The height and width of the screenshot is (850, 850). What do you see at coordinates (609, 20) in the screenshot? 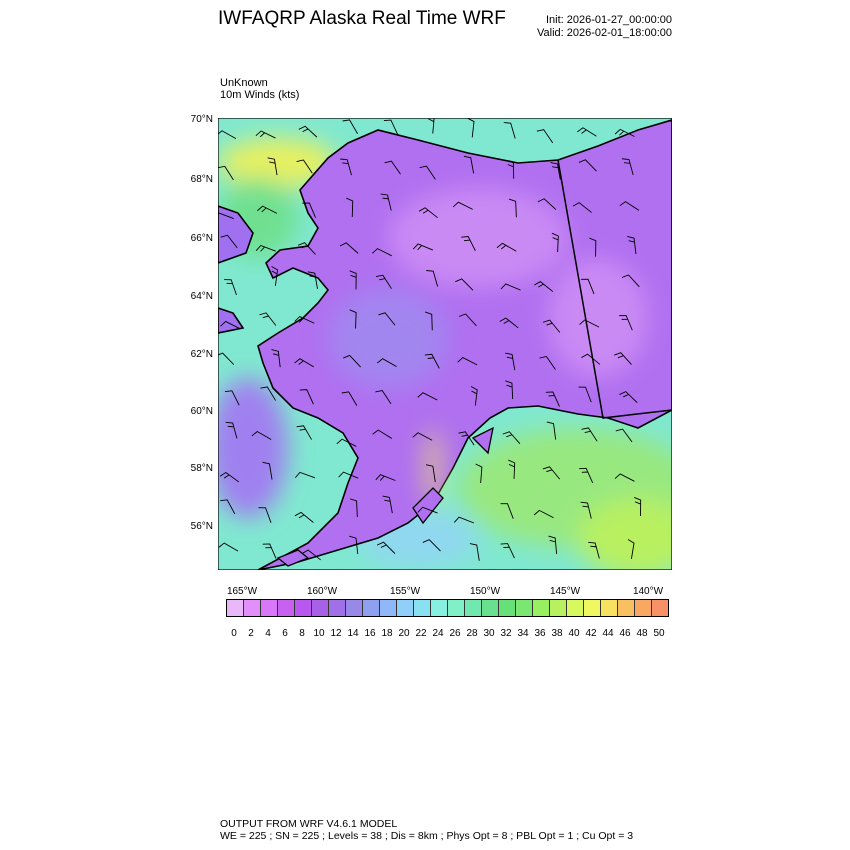
I see `init-time: Init: 2026-01-27_00:00:00` at bounding box center [609, 20].